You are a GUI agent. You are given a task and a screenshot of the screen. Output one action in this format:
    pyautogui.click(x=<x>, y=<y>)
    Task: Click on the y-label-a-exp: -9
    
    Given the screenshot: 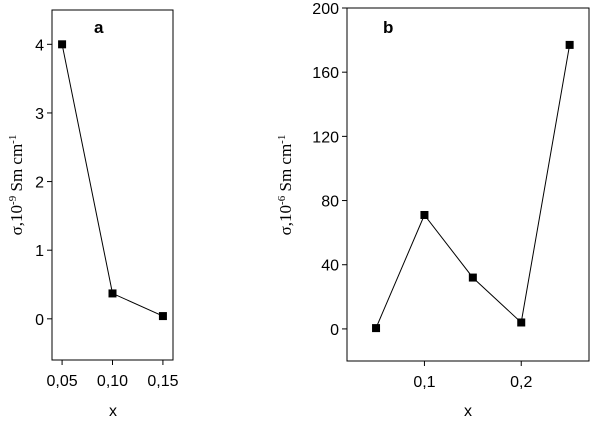 What is the action you would take?
    pyautogui.click(x=13, y=200)
    